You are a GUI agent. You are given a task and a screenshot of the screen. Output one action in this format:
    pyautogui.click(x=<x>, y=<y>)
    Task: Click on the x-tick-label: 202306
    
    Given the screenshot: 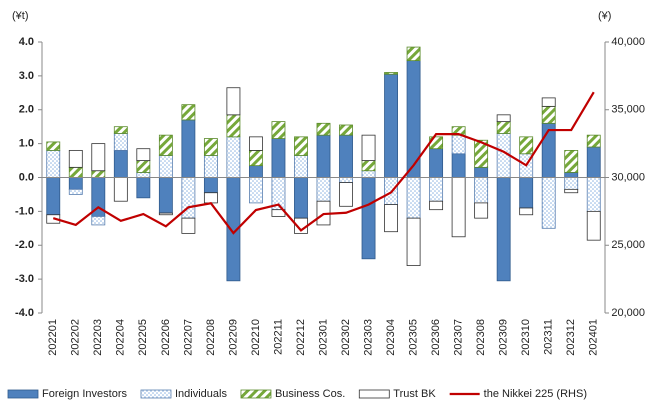 What is the action you would take?
    pyautogui.click(x=436, y=337)
    